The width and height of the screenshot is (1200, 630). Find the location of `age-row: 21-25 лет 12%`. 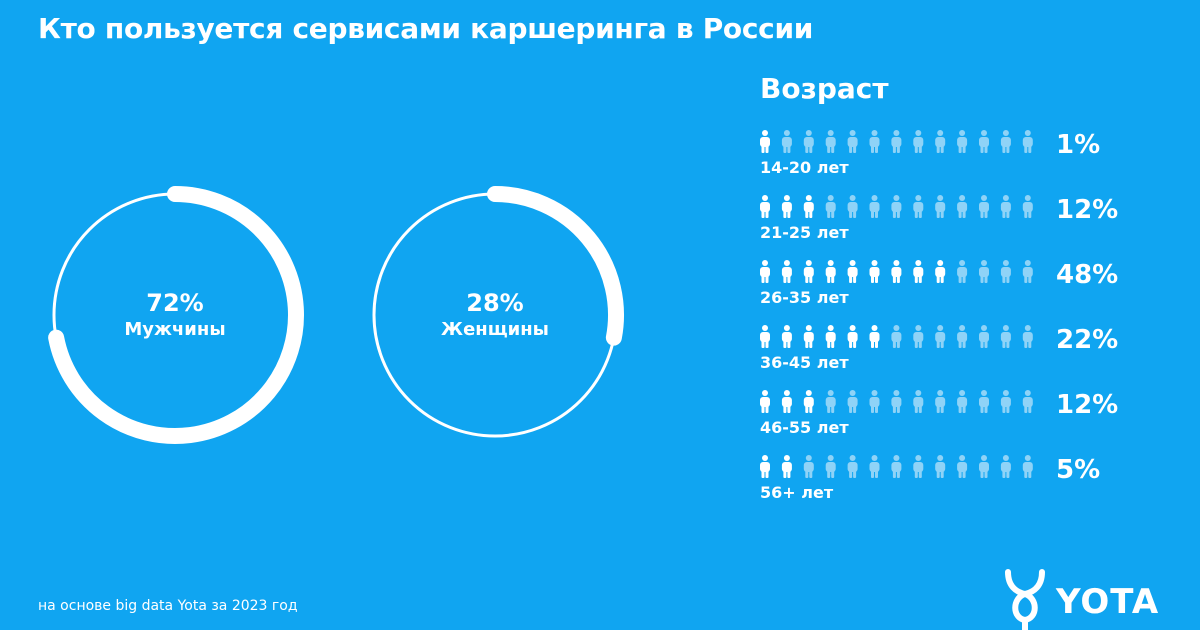

age-row: 21-25 лет 12% is located at coordinates (968, 225).